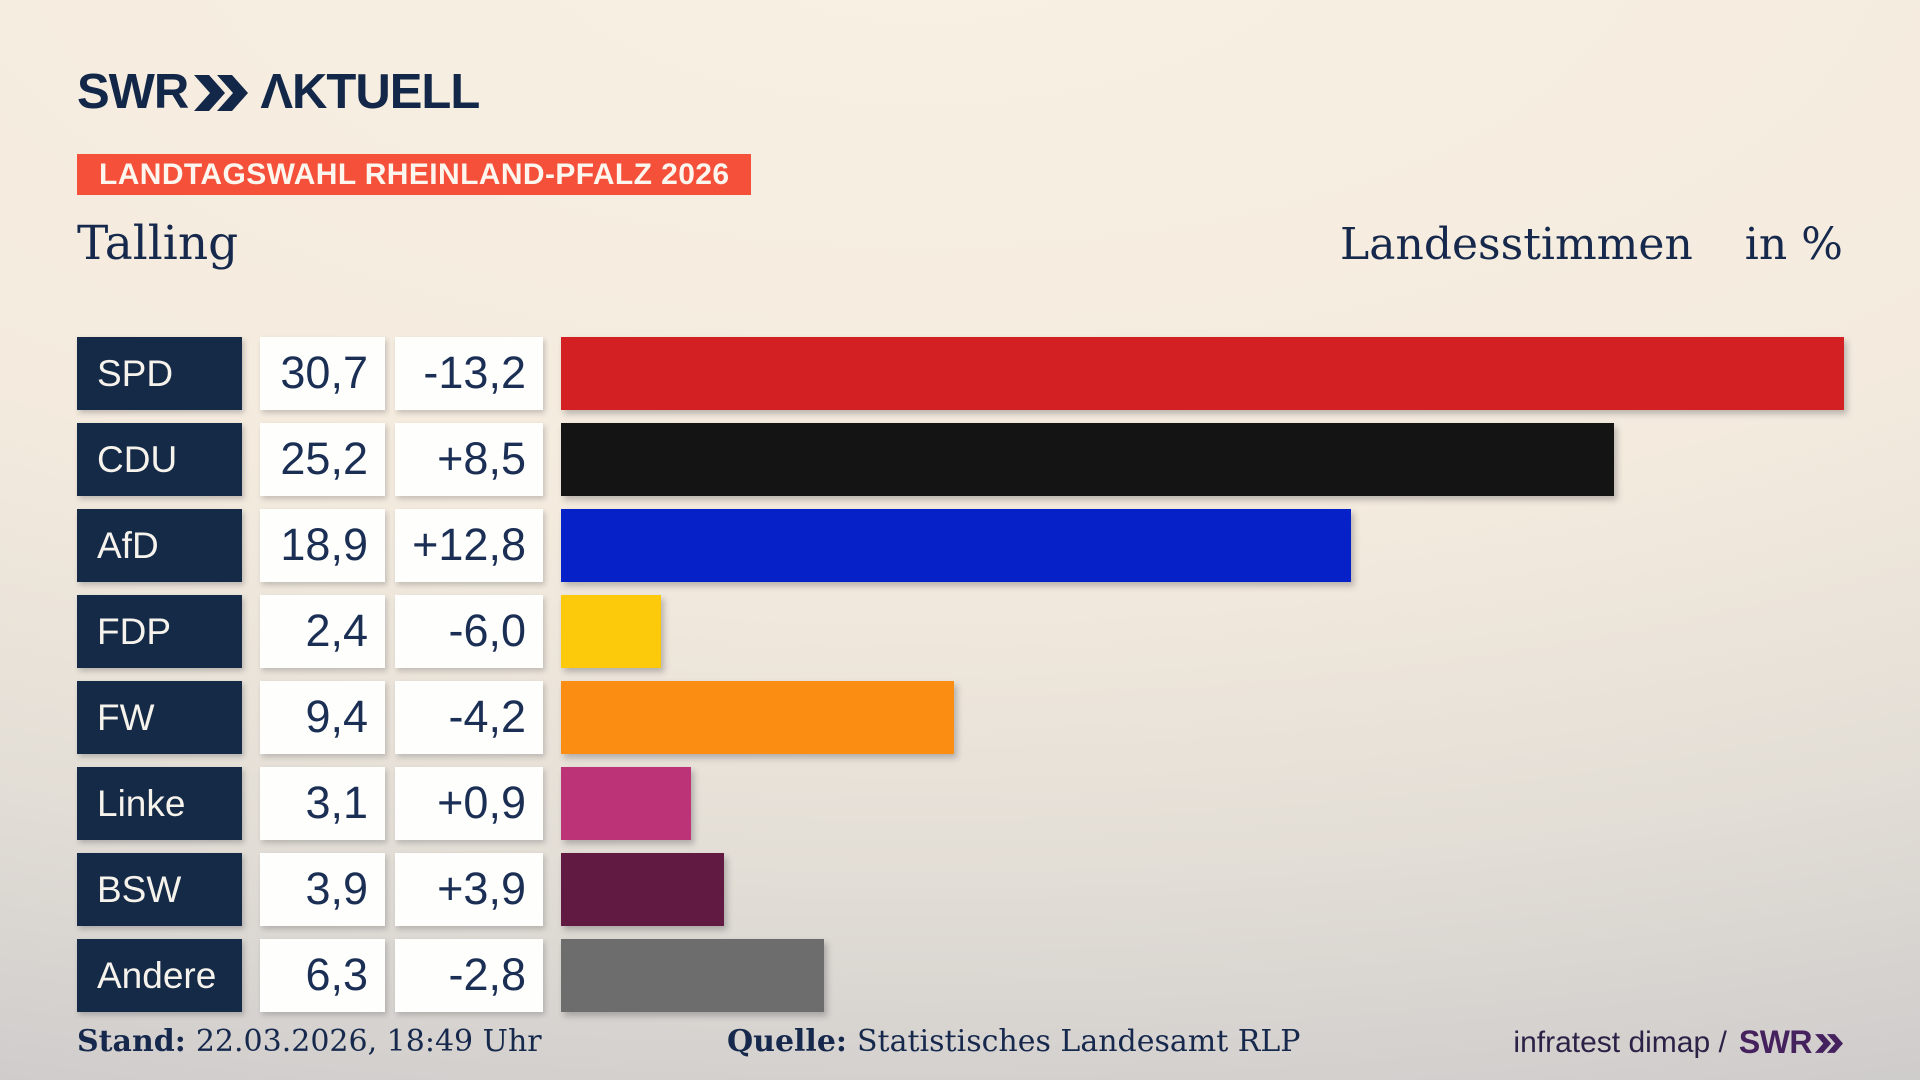  I want to click on source-label: Quelle:, so click(787, 1041).